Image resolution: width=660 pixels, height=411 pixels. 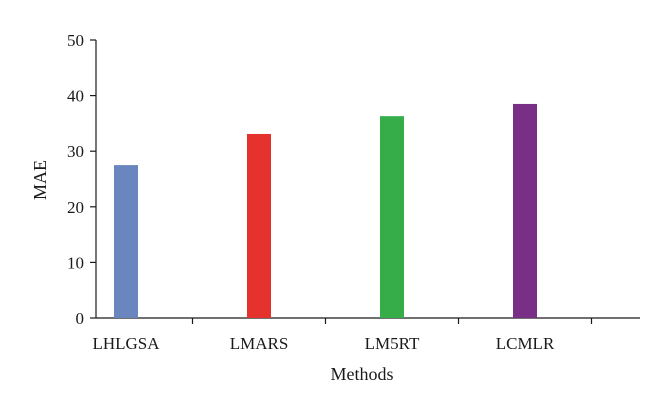 I want to click on x-tick-label: LCMLR, so click(x=525, y=343).